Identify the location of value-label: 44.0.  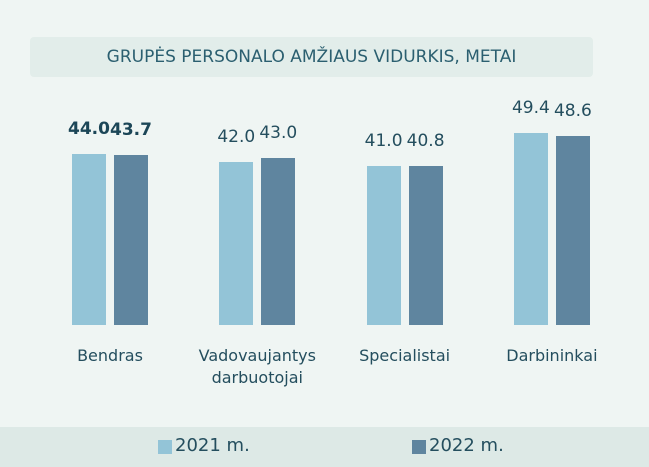
(89, 128).